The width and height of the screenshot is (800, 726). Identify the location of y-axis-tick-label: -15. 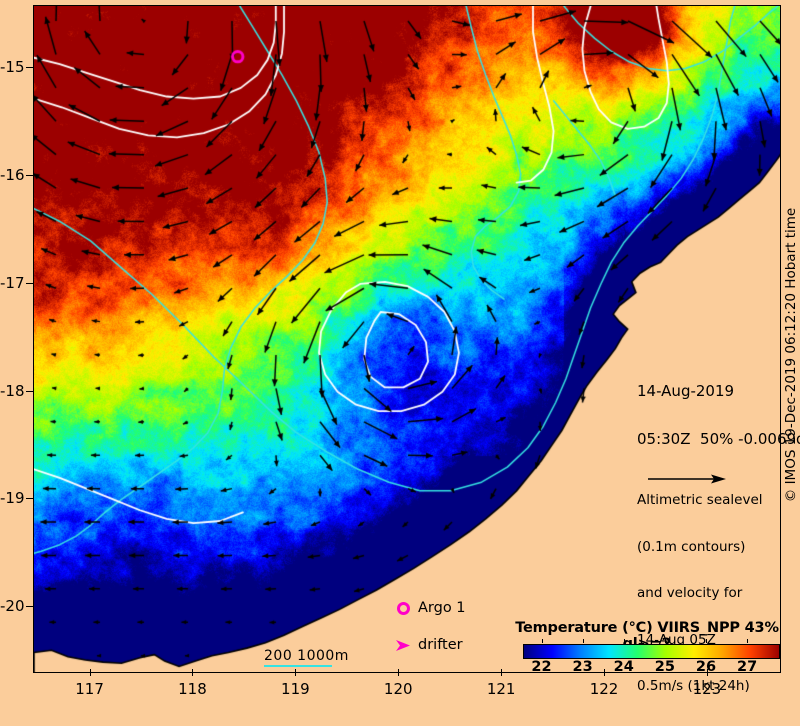
(12, 67).